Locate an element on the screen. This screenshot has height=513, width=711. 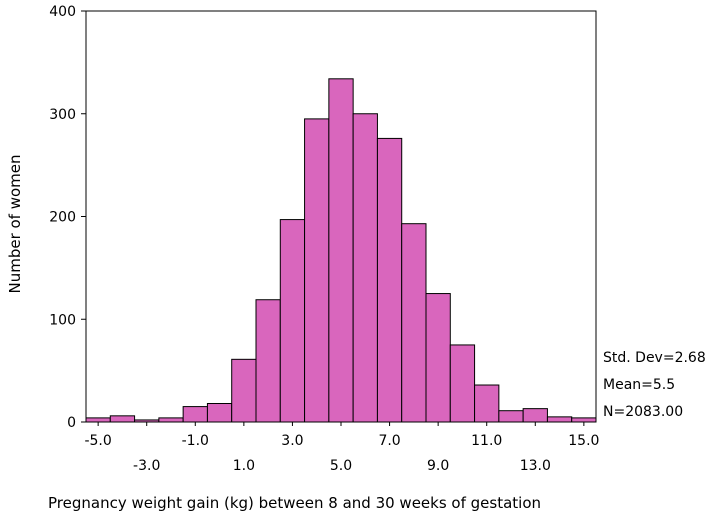
x-tick-label: 15.0 is located at coordinates (583, 441).